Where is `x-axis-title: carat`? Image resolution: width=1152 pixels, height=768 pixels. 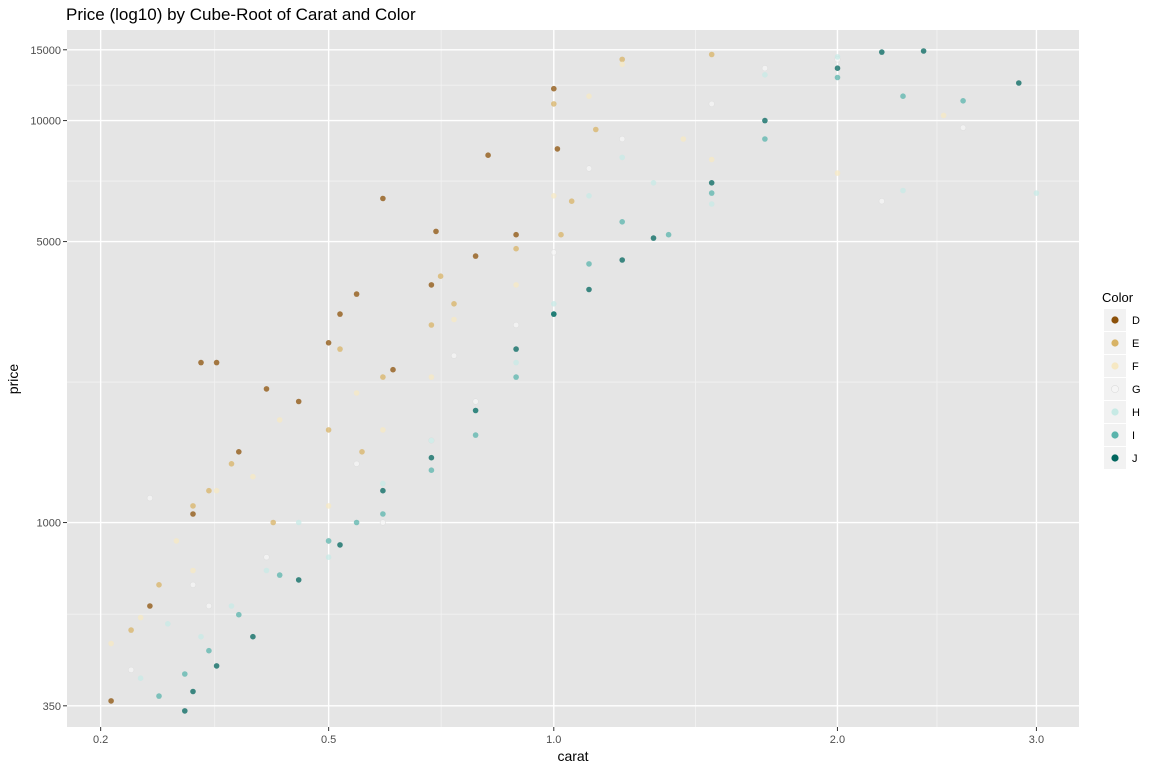 x-axis-title: carat is located at coordinates (572, 756).